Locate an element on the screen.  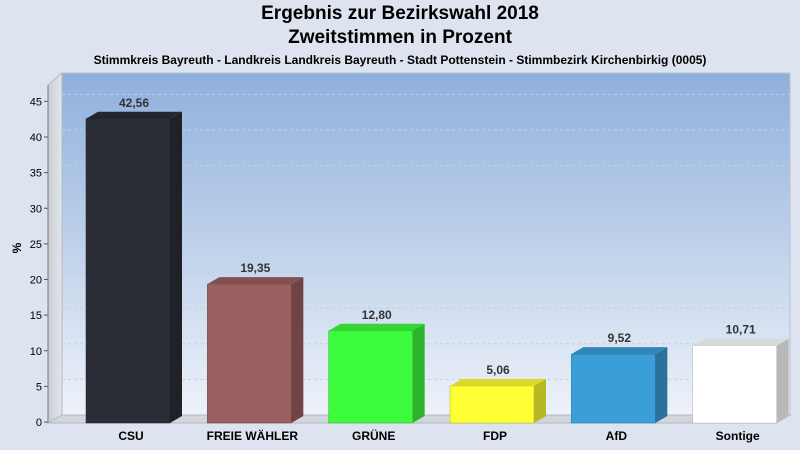
x-tick-label: AfD is located at coordinates (617, 436).